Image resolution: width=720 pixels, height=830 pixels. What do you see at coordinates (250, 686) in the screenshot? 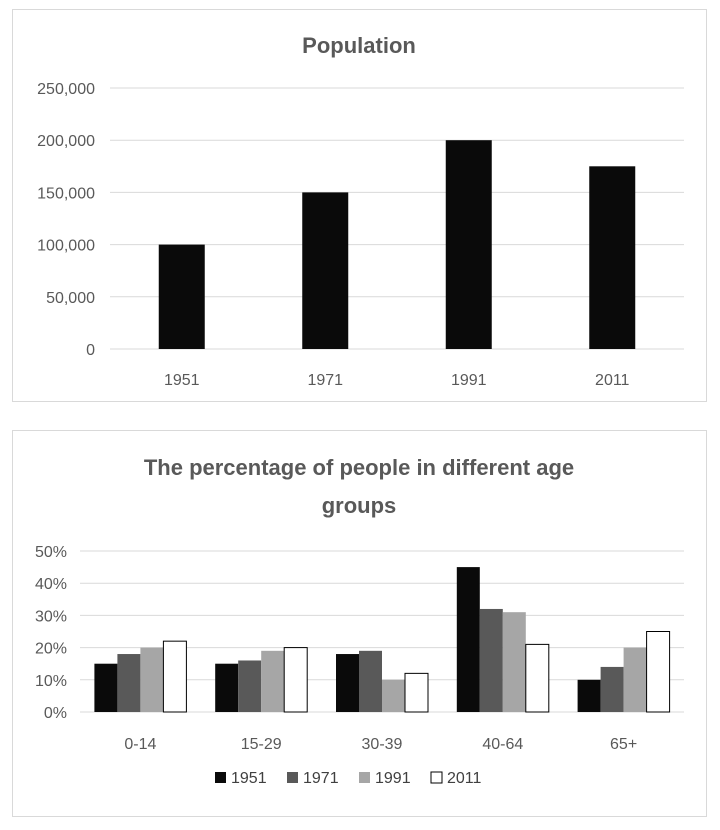
I see `bar-15-29-1971` at bounding box center [250, 686].